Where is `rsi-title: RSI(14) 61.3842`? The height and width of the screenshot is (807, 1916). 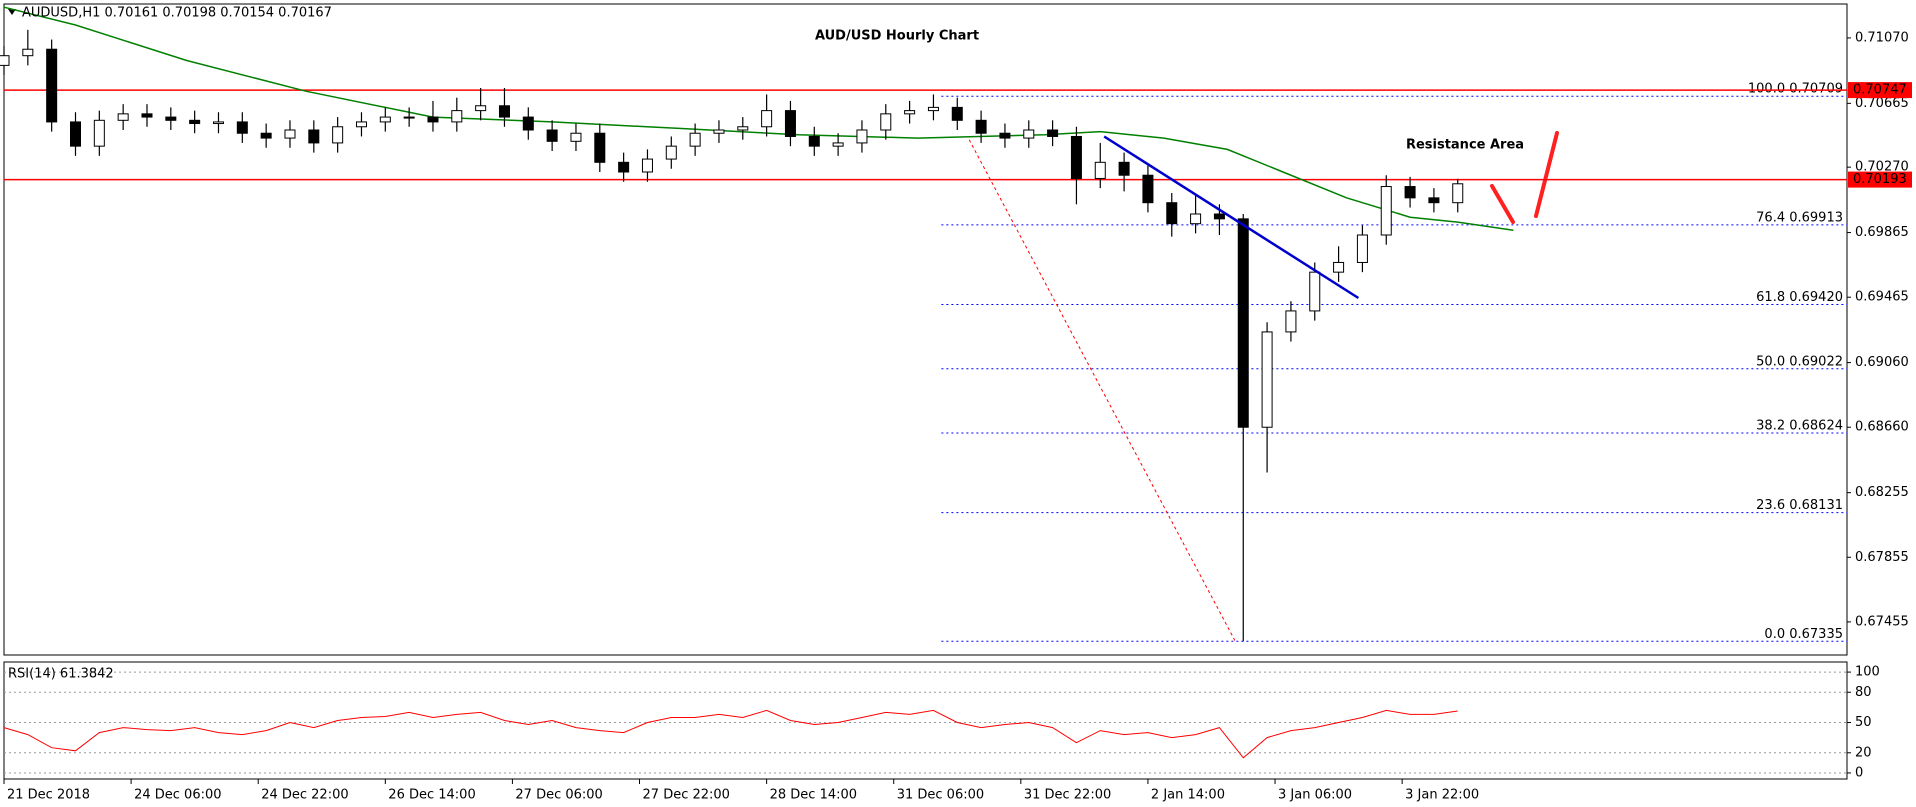
rsi-title: RSI(14) 61.3842 is located at coordinates (61, 674).